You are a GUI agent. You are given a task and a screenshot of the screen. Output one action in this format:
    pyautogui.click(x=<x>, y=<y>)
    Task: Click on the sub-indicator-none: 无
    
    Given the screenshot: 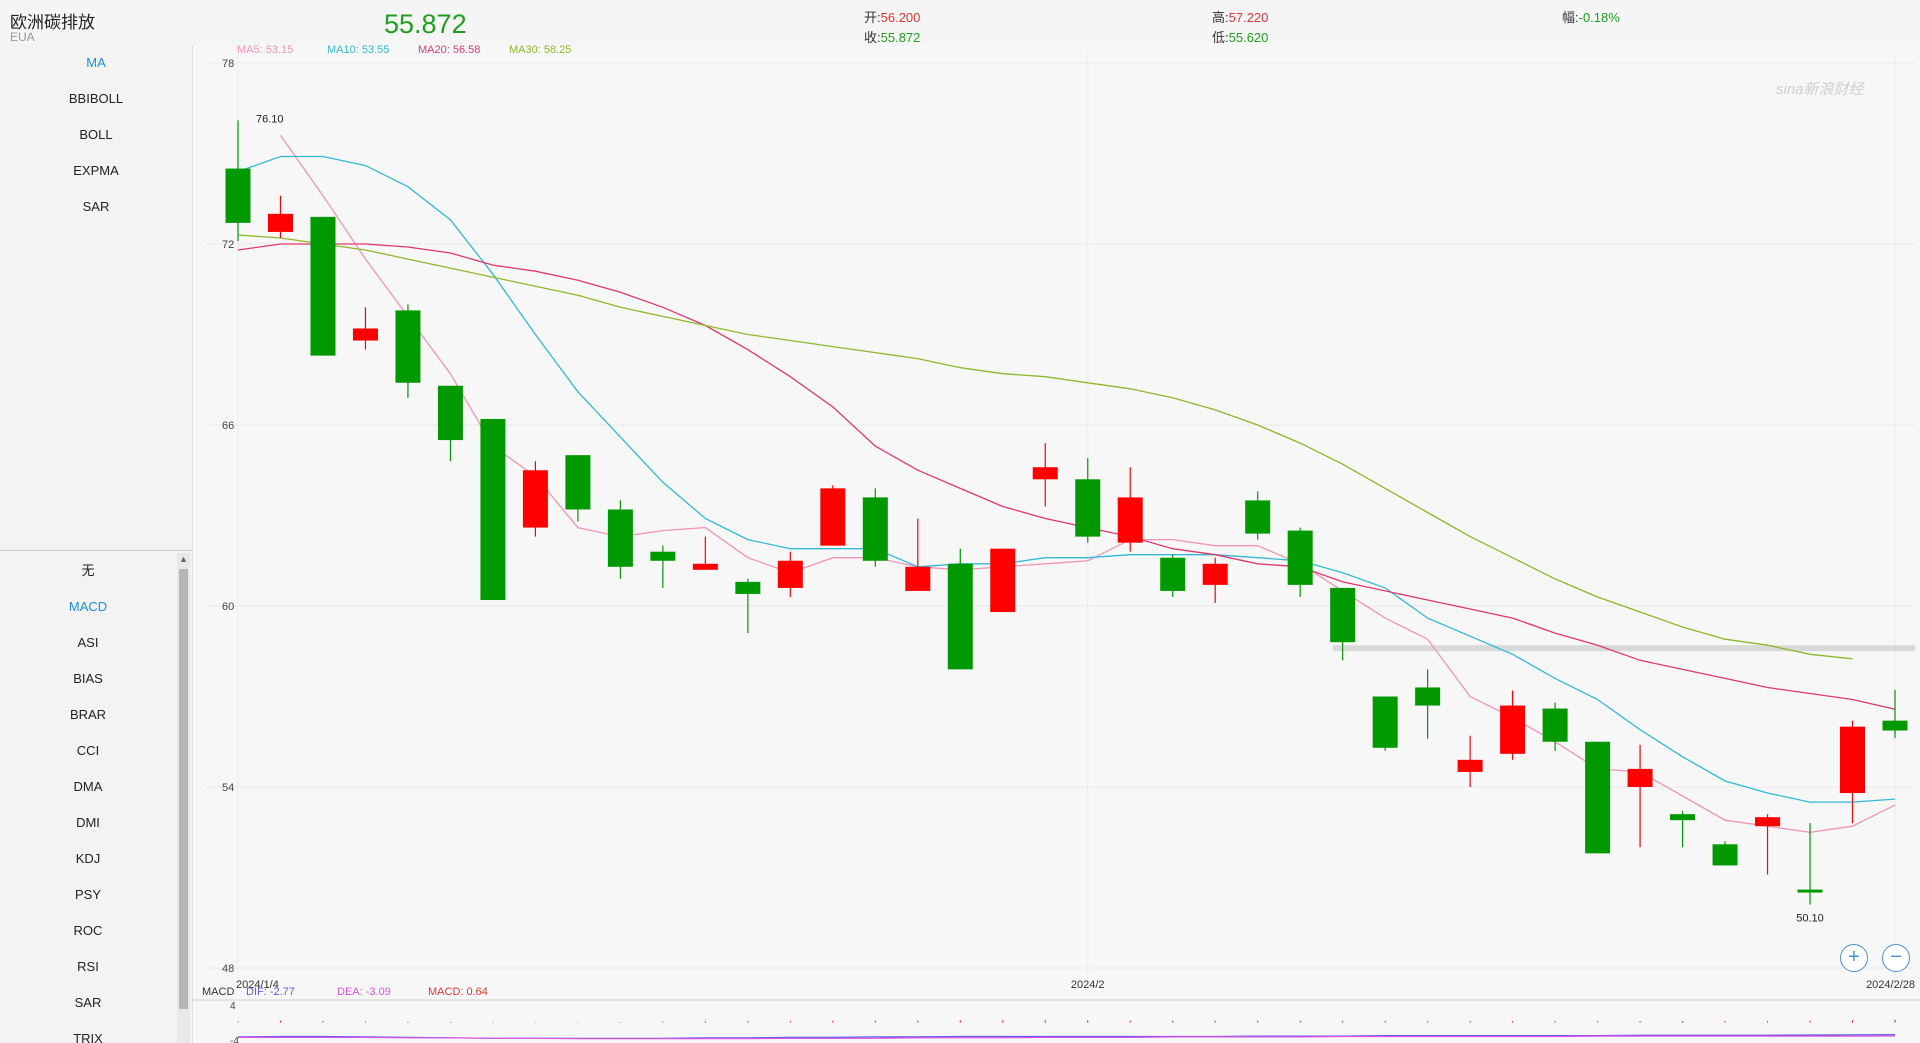 What is the action you would take?
    pyautogui.click(x=88, y=570)
    